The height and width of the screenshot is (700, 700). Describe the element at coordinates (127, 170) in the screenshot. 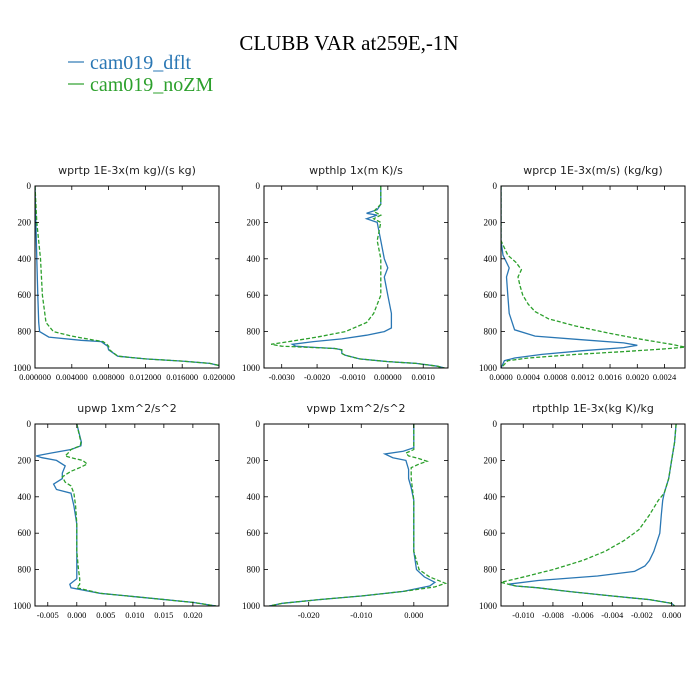

I see `panel-title: wprtp 1E-3x(m kg)/(s kg)` at that location.